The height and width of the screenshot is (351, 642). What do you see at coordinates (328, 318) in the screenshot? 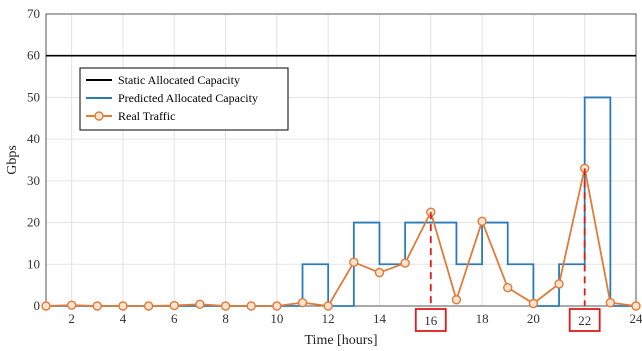
I see `x-tick-label: 12` at bounding box center [328, 318].